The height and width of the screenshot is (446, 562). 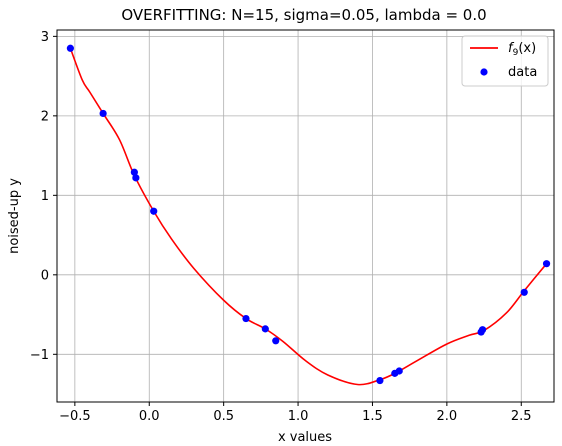 I want to click on legend-label-fit: f9(x), so click(x=522, y=49).